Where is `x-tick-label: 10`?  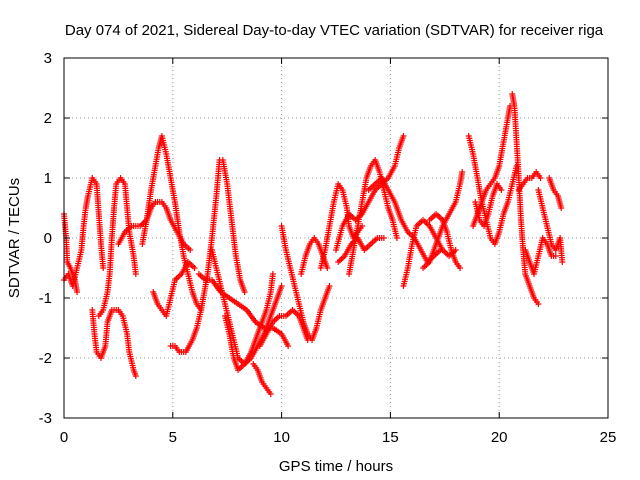 x-tick-label: 10 is located at coordinates (281, 437).